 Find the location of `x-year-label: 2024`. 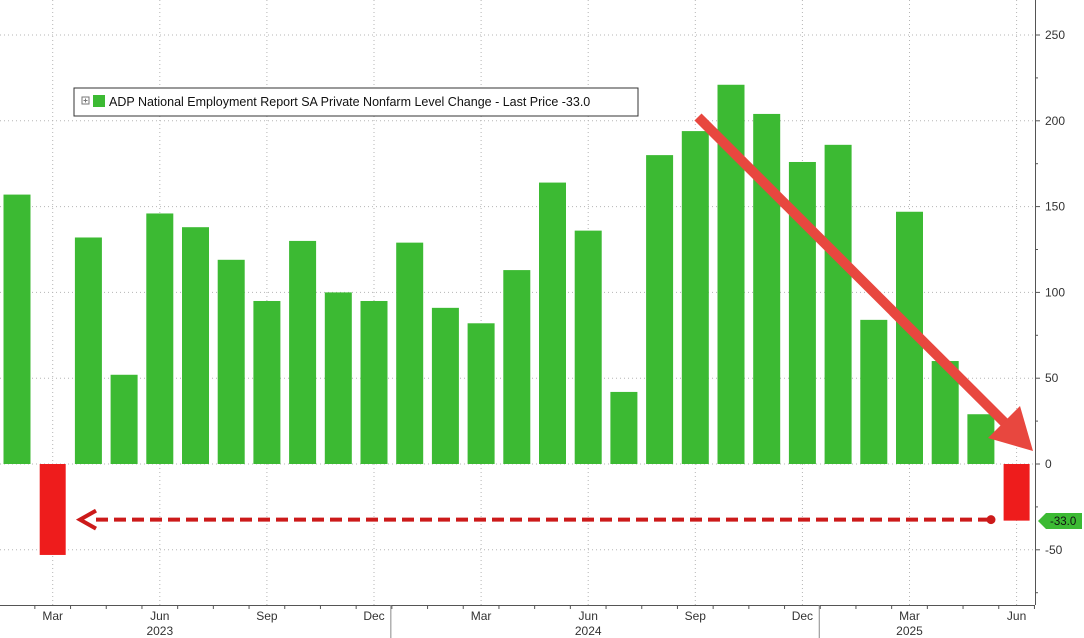

x-year-label: 2024 is located at coordinates (588, 631).